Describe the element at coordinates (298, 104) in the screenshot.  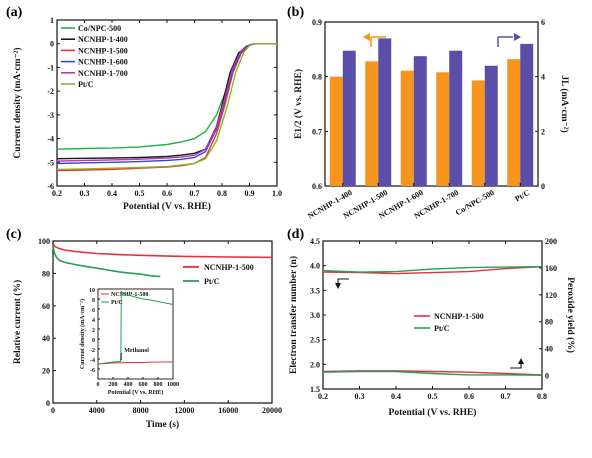
I see `panel-b-ylabel-left: E1/2 (V vs. RHE)` at that location.